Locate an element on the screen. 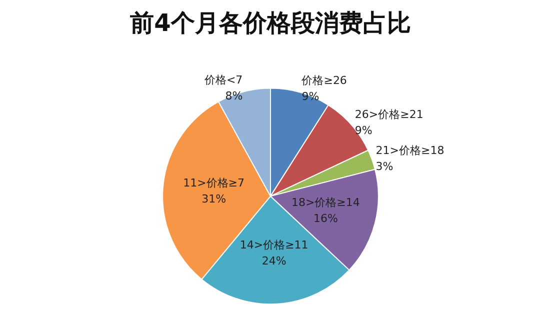 The height and width of the screenshot is (327, 541). data-label: 16% is located at coordinates (325, 218).